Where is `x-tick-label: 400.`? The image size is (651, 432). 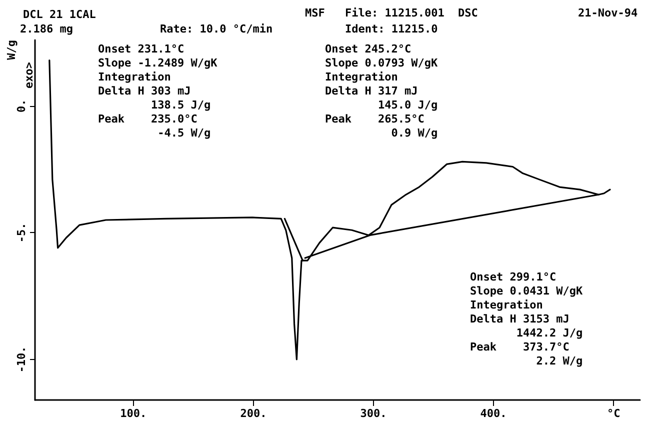
x-tick-label: 400. is located at coordinates (493, 413).